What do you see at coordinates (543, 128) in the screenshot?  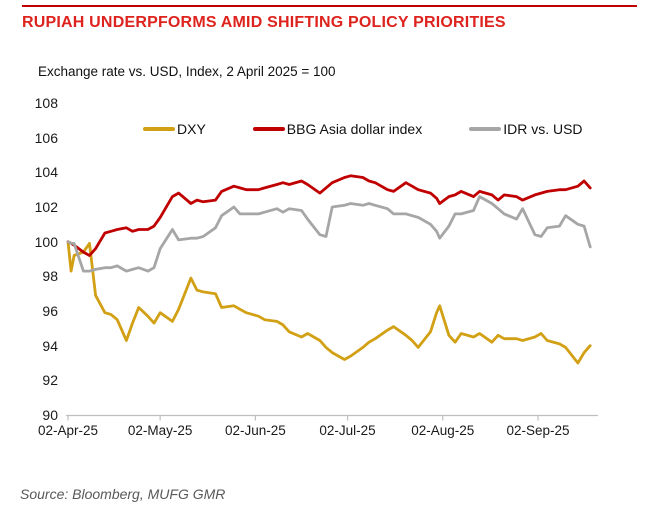 I see `legend-label: IDR vs. USD` at bounding box center [543, 128].